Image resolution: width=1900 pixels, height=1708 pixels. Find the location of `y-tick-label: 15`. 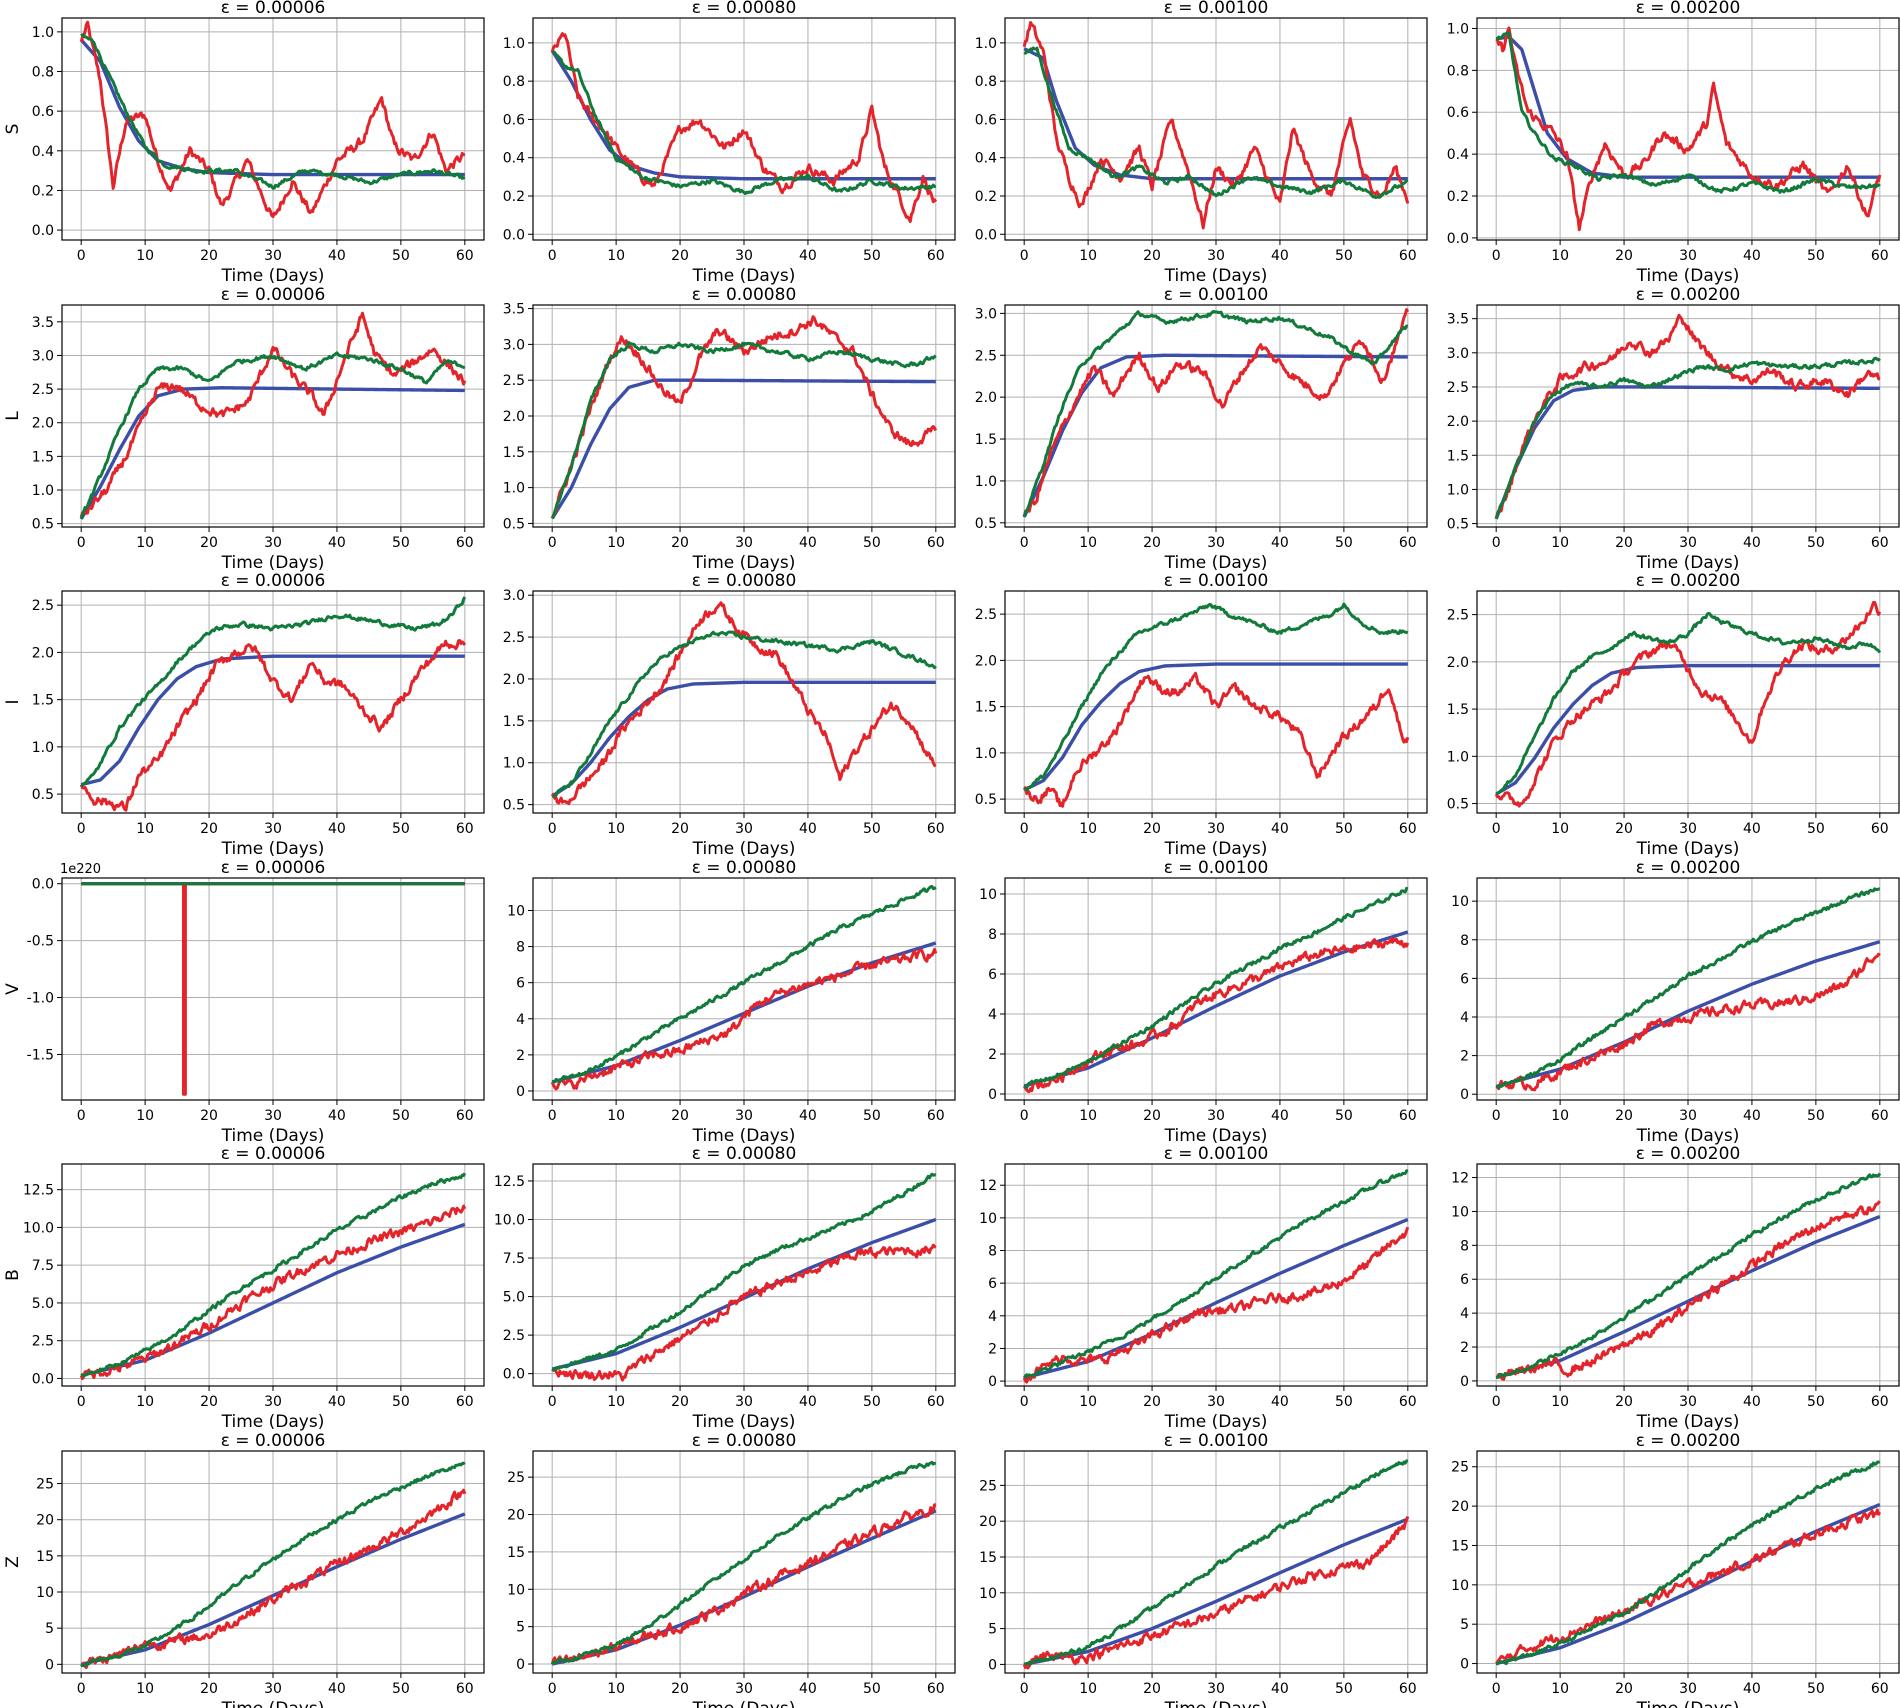

y-tick-label: 15 is located at coordinates (988, 1558).